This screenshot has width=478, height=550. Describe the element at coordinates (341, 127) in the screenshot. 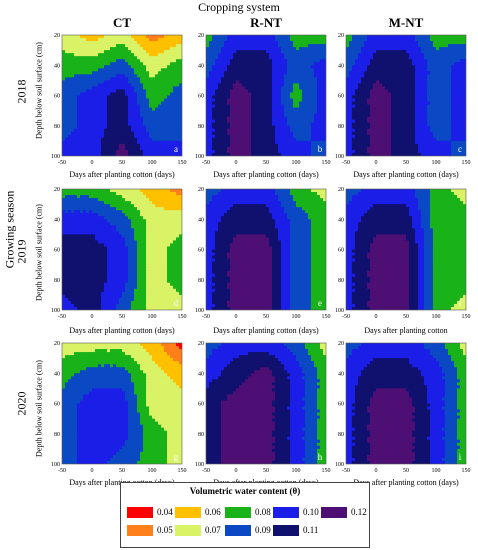

I see `y-tick-label: 80` at that location.